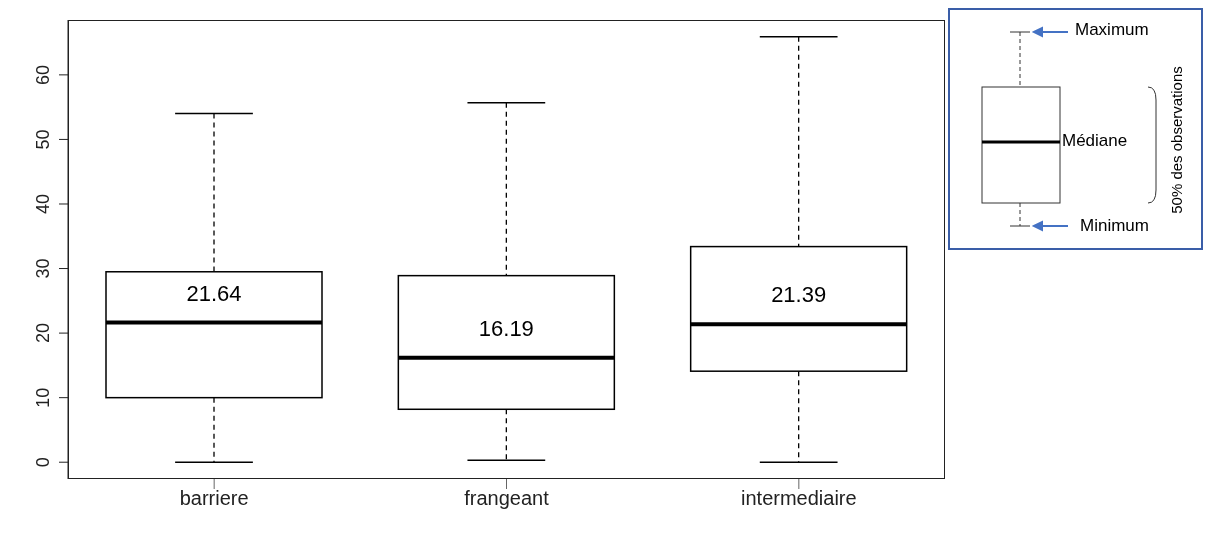 The width and height of the screenshot is (1205, 537). I want to click on annotation: 21.39, so click(799, 295).